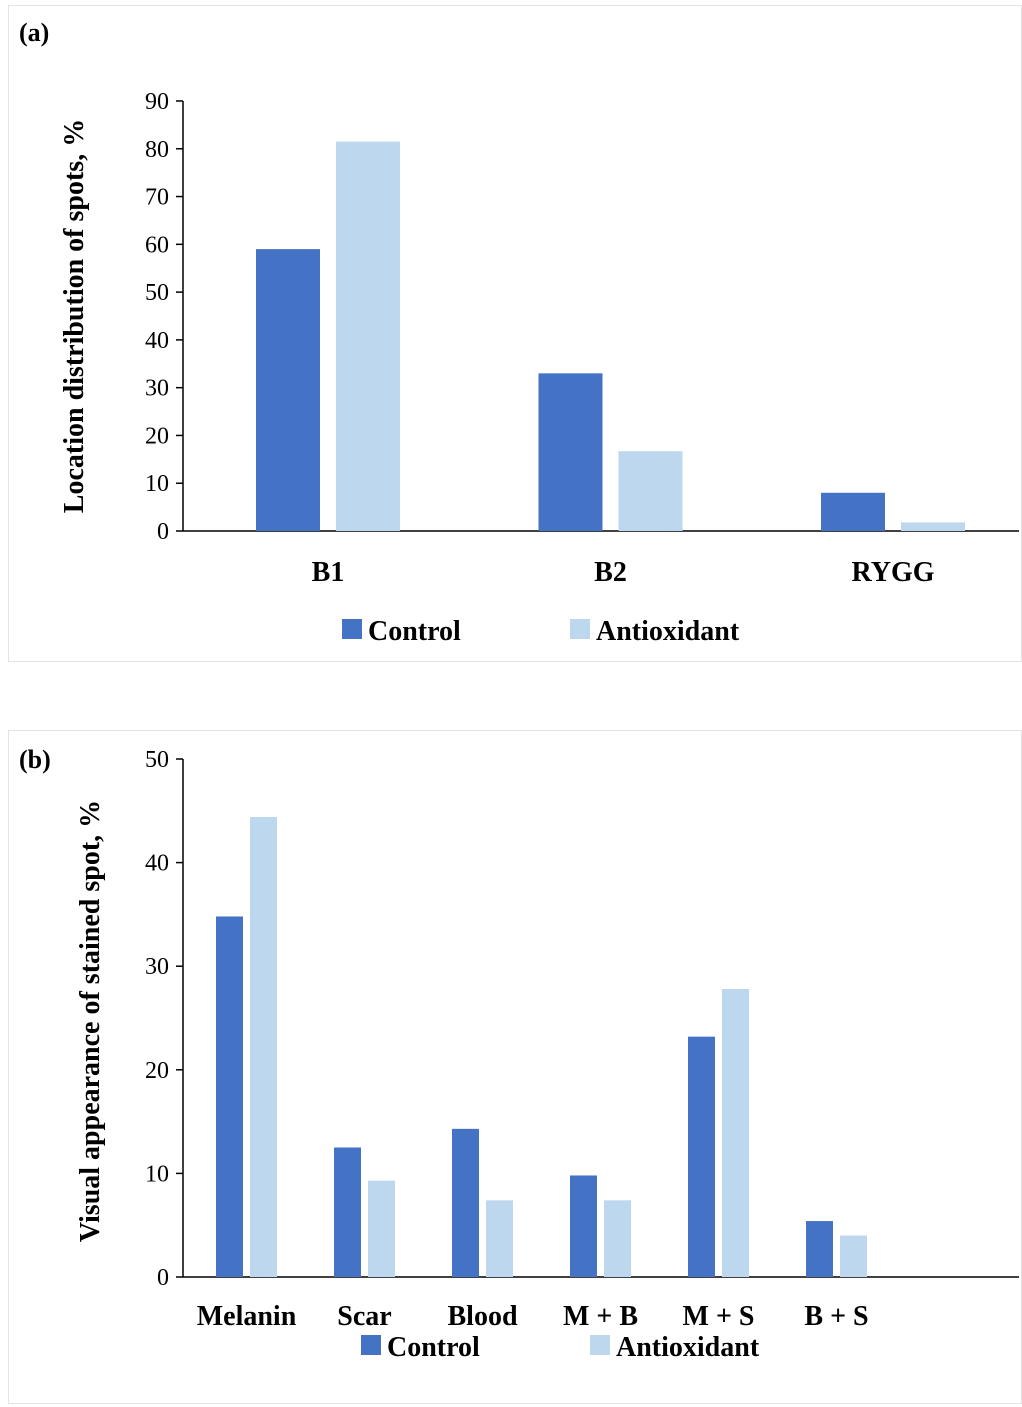 This screenshot has width=1022, height=1407. I want to click on y-axis-title: Location distribution of spots, %, so click(74, 316).